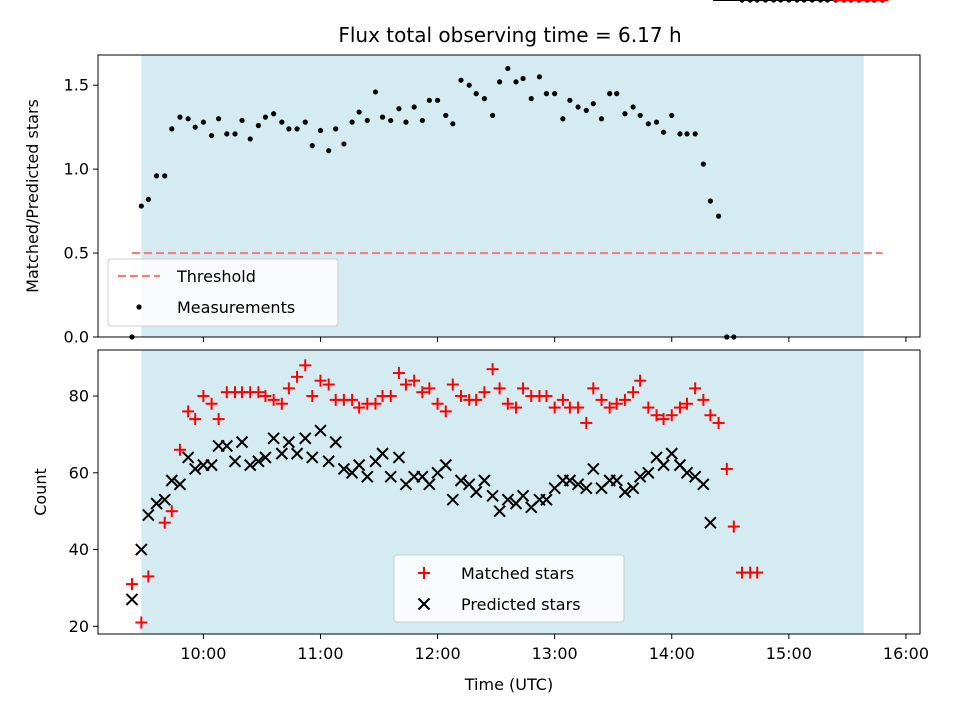 This screenshot has height=720, width=960. I want to click on x-tick-label: 12:00, so click(438, 653).